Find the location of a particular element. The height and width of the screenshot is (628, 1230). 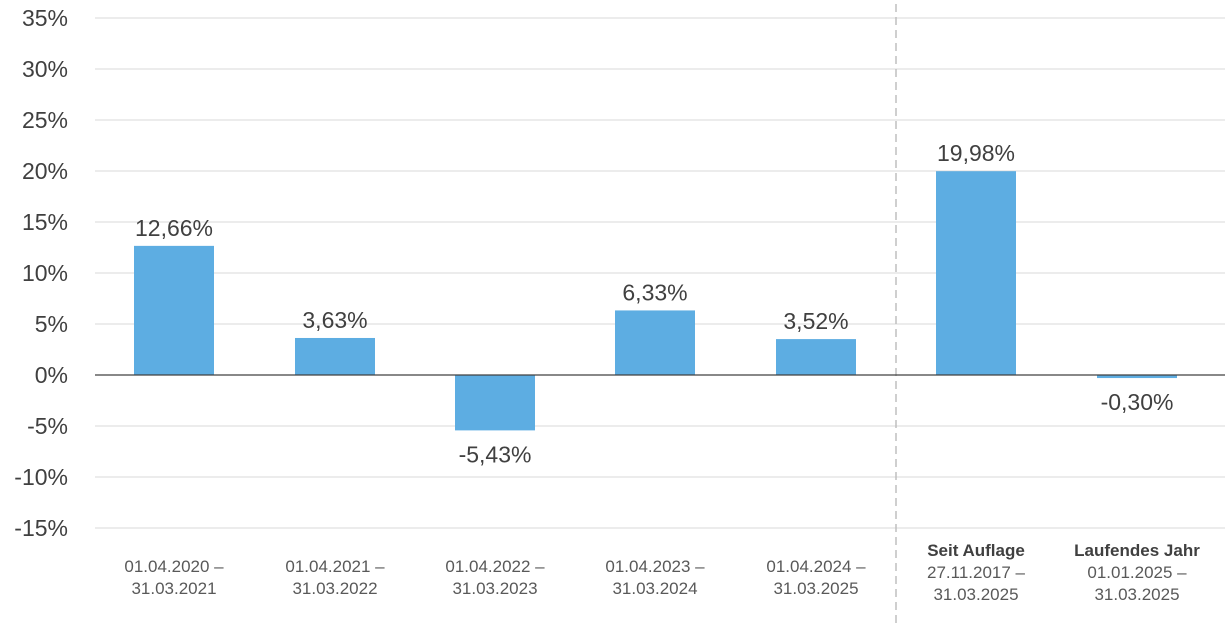

category-label: 01.04.2020 – is located at coordinates (174, 566).